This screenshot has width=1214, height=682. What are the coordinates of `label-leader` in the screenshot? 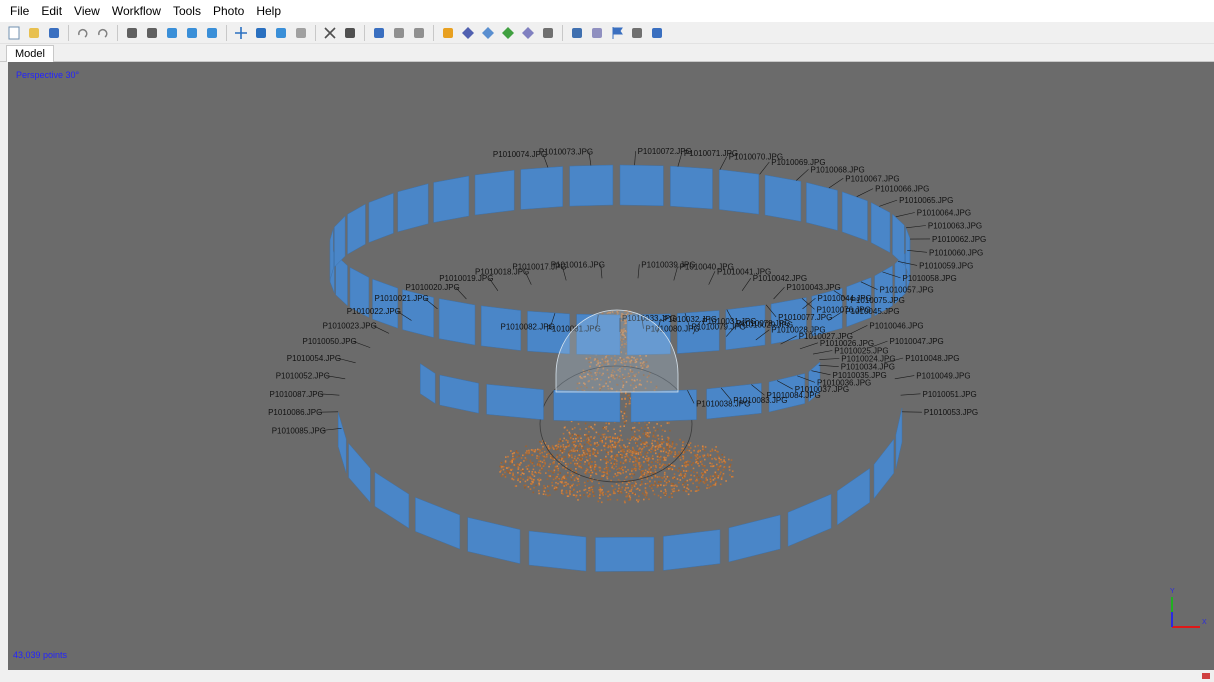 It's located at (907, 263).